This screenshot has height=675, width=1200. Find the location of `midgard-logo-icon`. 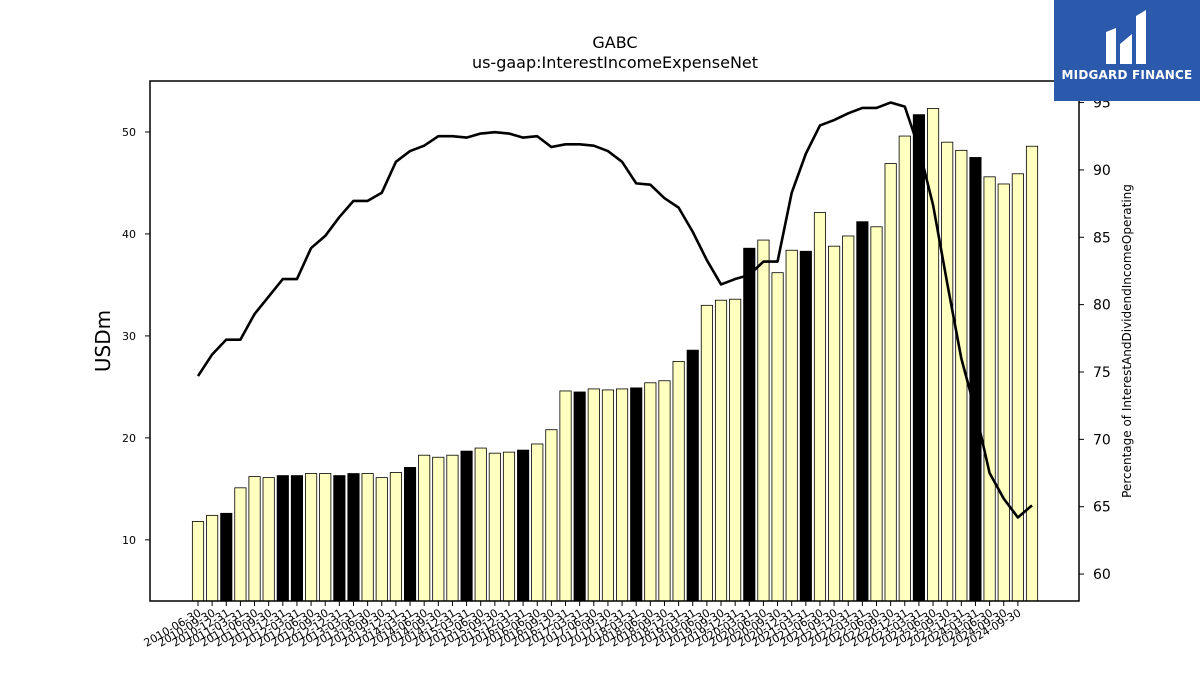

midgard-logo-icon is located at coordinates (1126, 37).